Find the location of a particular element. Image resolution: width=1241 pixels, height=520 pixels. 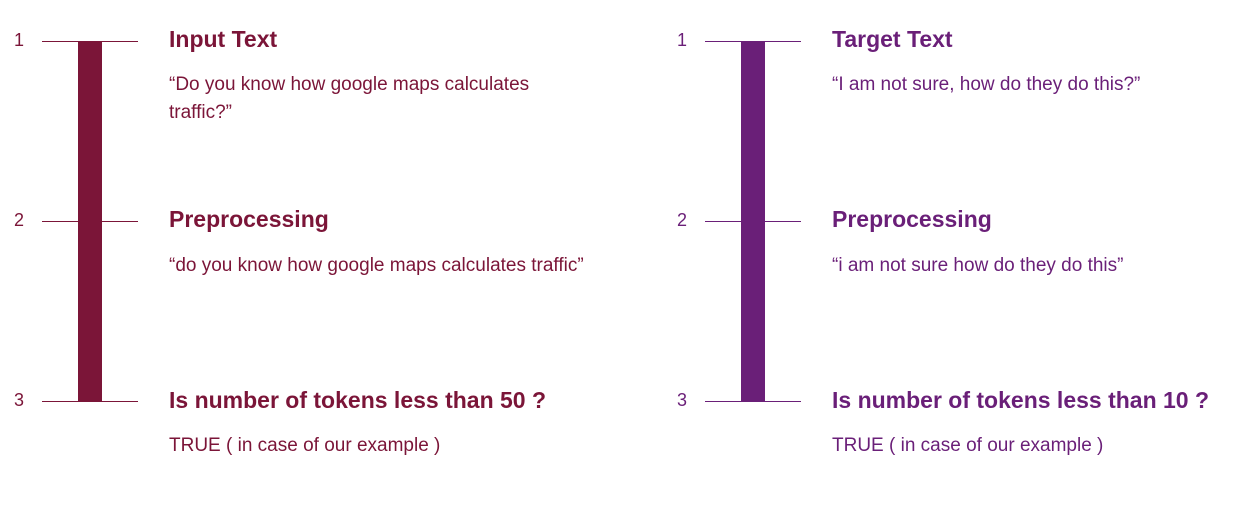

step-3-heading: Is number of tokens less than 10 ? is located at coordinates (1021, 400).